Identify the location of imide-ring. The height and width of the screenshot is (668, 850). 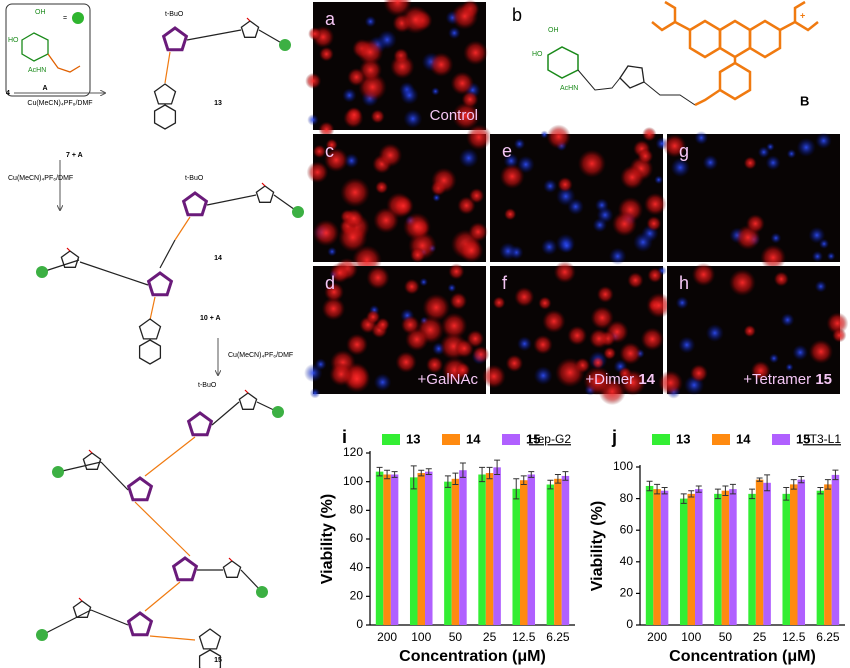
(165, 94).